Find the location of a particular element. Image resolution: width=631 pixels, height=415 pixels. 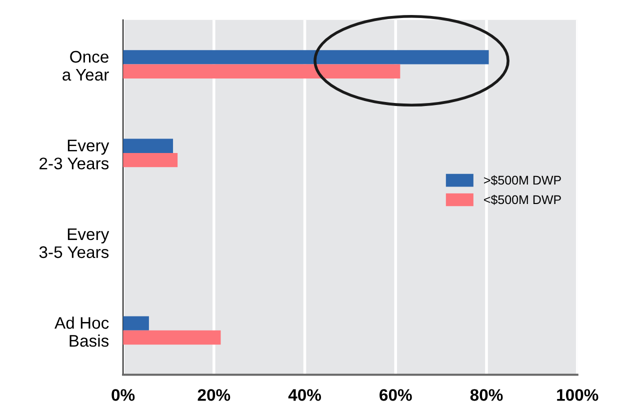

y-tick-label: Every 2-3 Years is located at coordinates (75, 155).